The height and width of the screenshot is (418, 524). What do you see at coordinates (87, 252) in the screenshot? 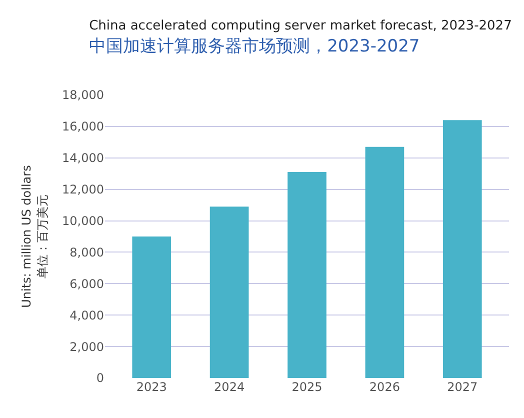
I see `y-tick-label: 8,000` at bounding box center [87, 252].